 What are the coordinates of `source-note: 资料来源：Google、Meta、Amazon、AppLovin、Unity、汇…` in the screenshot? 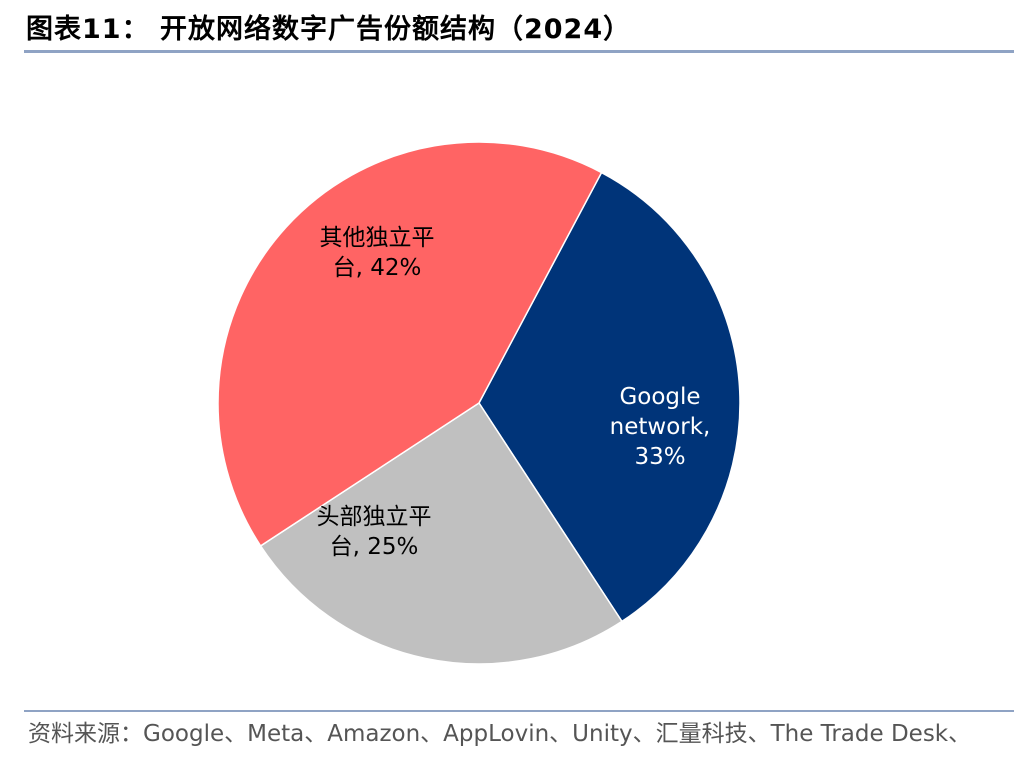 It's located at (500, 734).